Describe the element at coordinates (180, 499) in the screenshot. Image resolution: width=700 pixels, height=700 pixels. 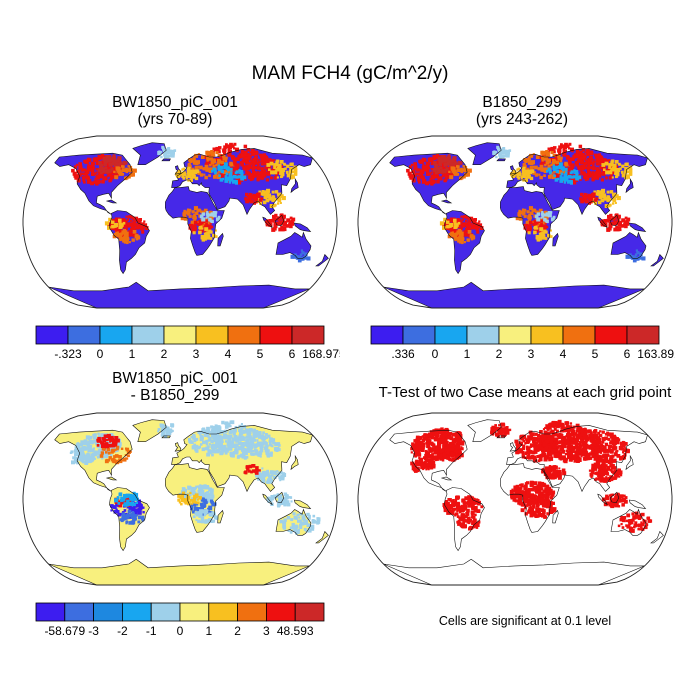
I see `map-boundary` at that location.